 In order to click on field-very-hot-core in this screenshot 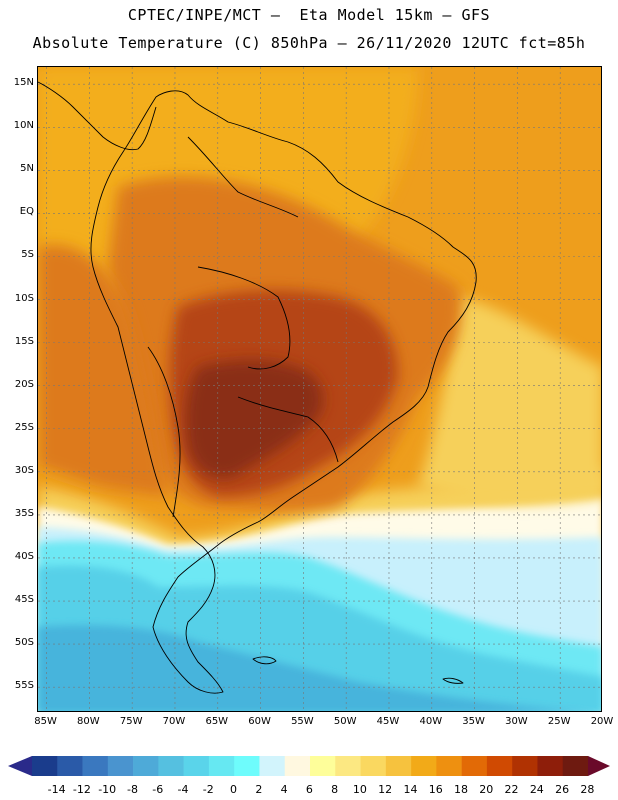, I will do `click(254, 419)`.